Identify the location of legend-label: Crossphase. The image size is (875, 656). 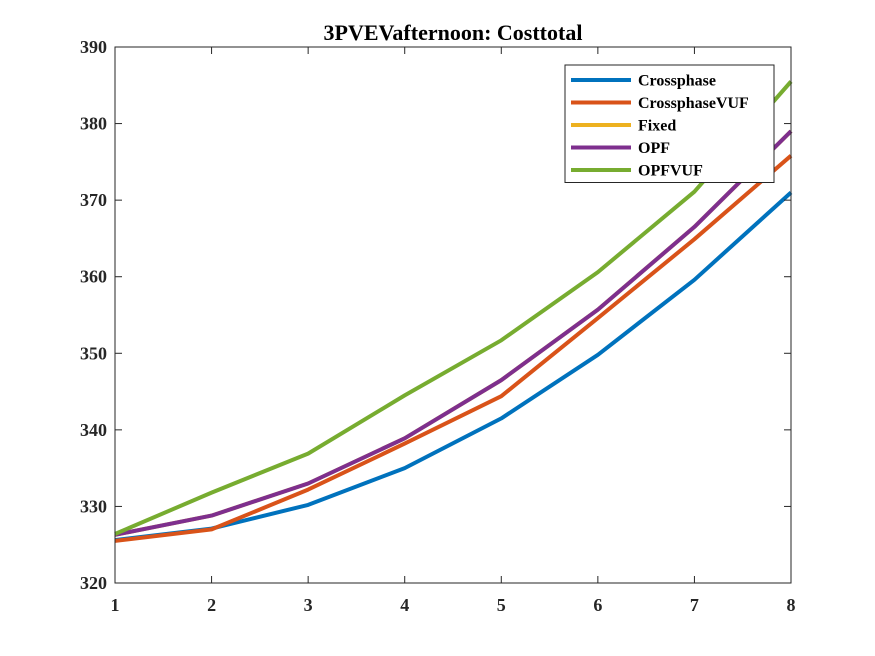
(677, 81).